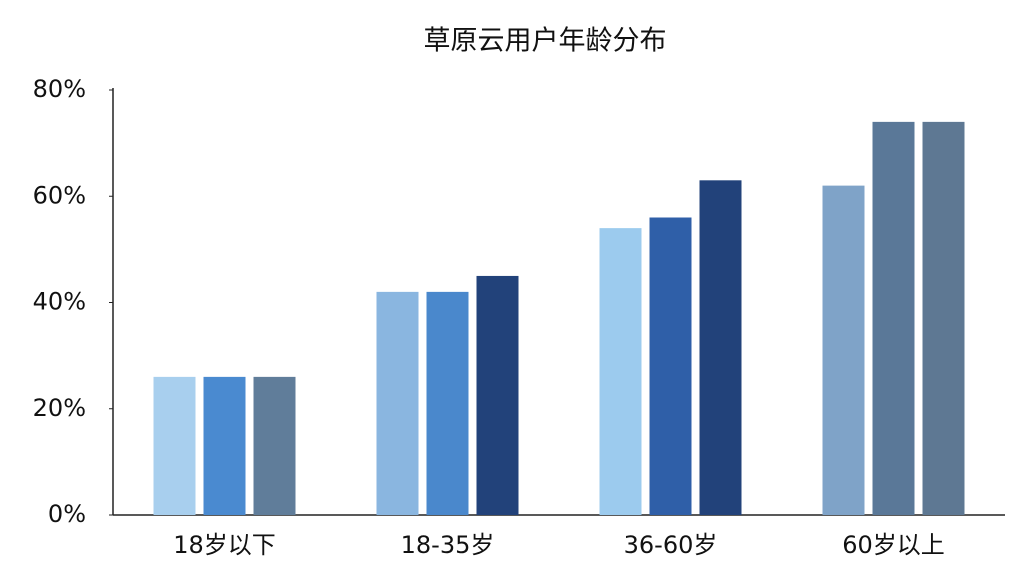  What do you see at coordinates (67, 514) in the screenshot?
I see `y-tick-label: 0%` at bounding box center [67, 514].